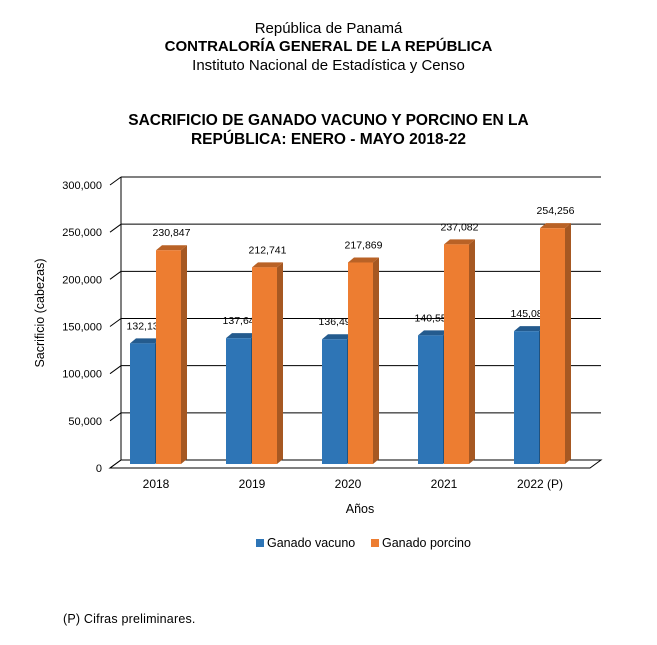 The width and height of the screenshot is (657, 645). I want to click on y-tick-label: 150,000, so click(82, 328).